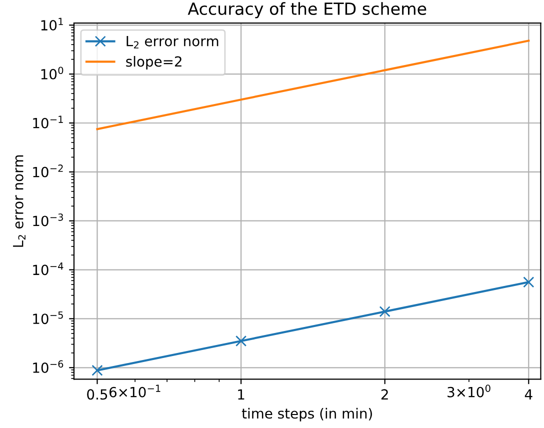  What do you see at coordinates (48, 219) in the screenshot?
I see `y-tick-label: 10$^{−3}$` at bounding box center [48, 219].